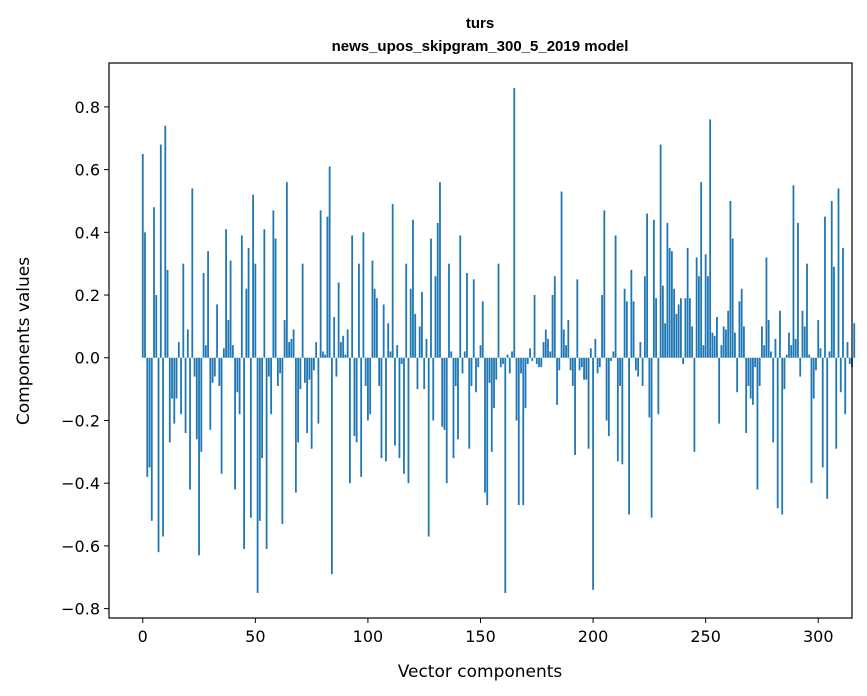 The width and height of the screenshot is (867, 696). Describe the element at coordinates (87, 295) in the screenshot. I see `y-tick-label: 0.2` at that location.